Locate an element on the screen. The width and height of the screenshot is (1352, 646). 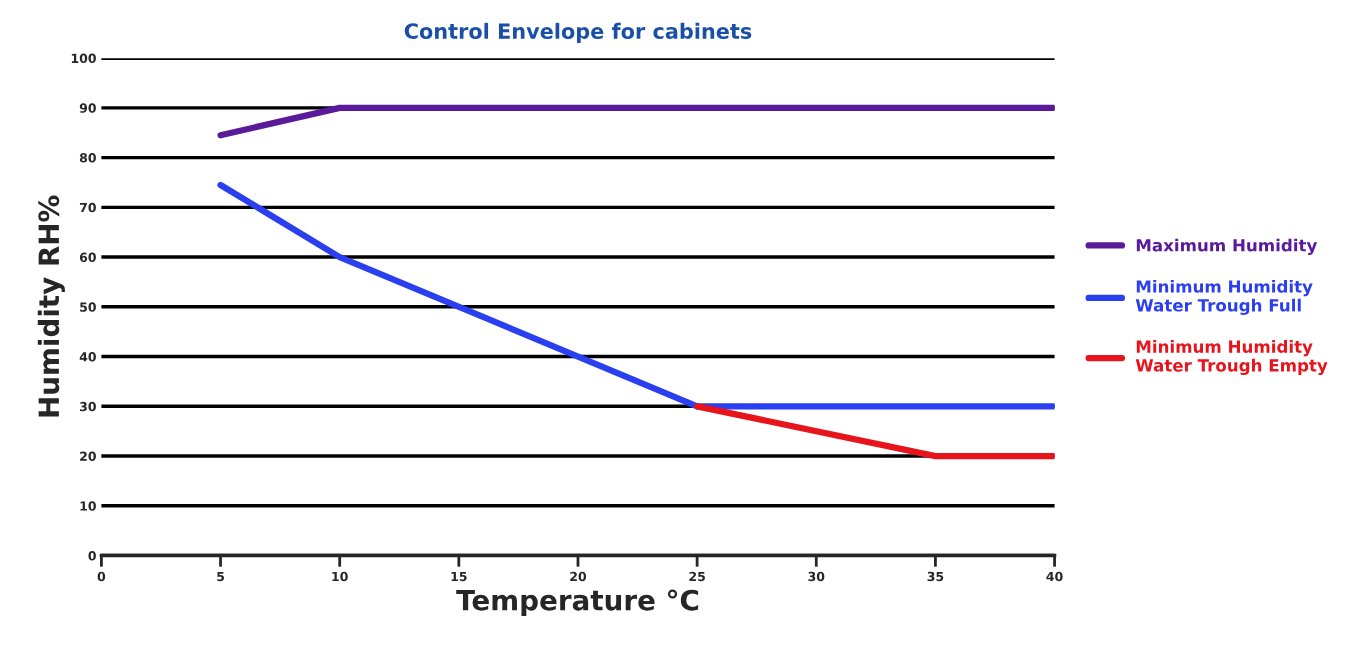
x-tick-label: 10 is located at coordinates (340, 576).